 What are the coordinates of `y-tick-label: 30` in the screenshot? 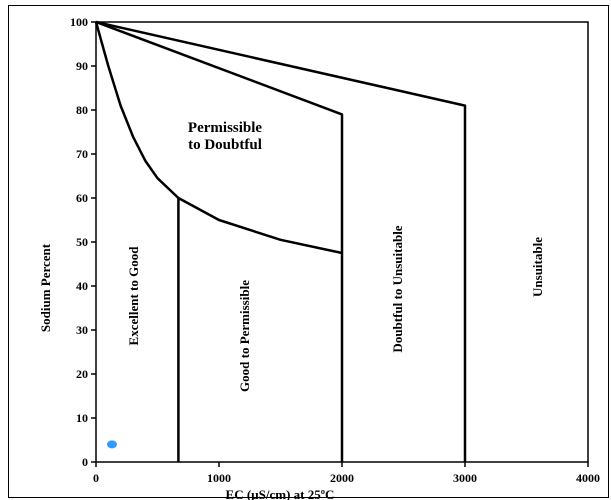 It's located at (82, 330).